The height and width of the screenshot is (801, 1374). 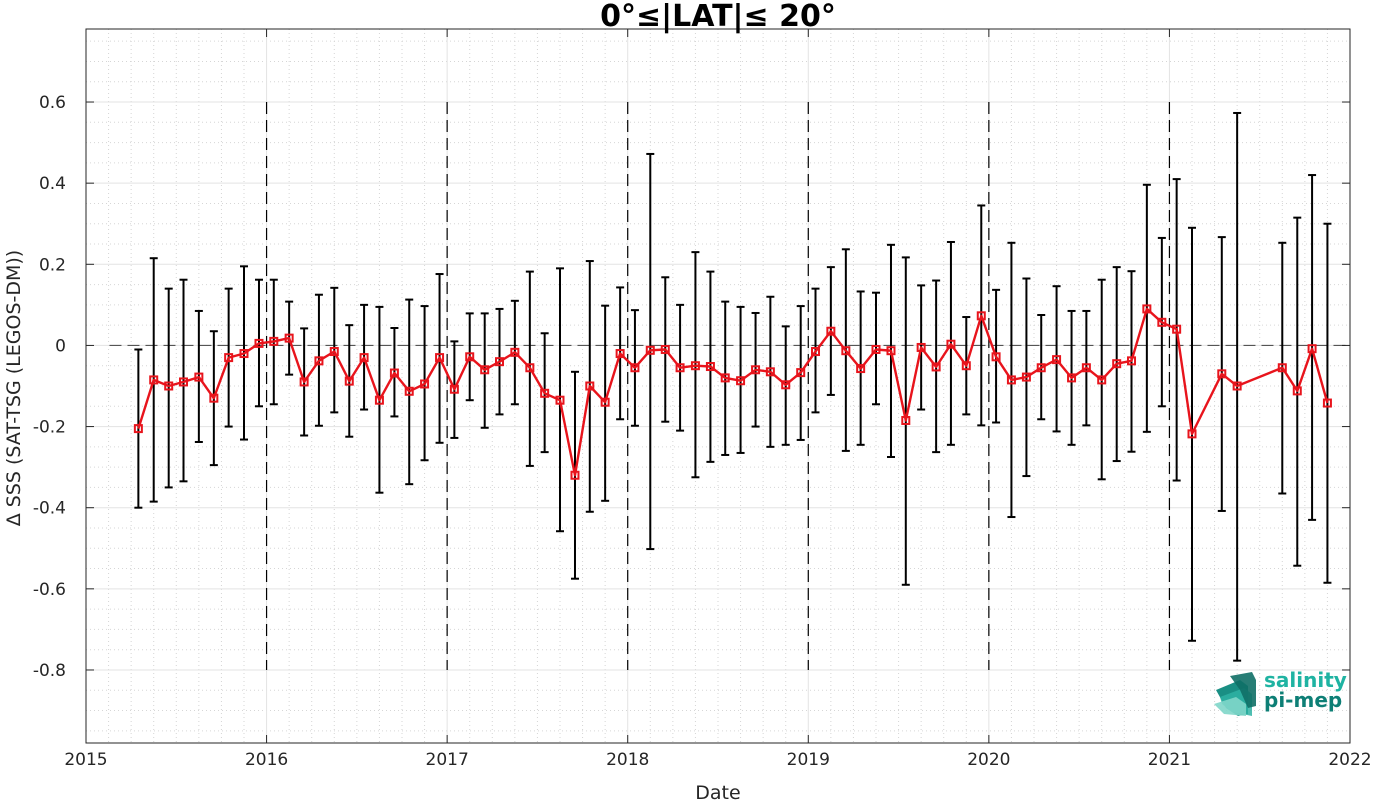 I want to click on y-tick-label: 0.6, so click(x=52, y=103).